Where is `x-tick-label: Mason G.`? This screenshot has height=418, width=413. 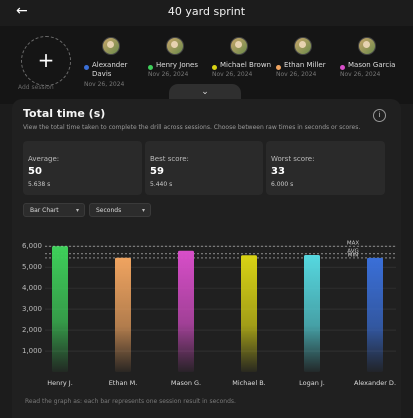
x-tick-label: Mason G. is located at coordinates (186, 383).